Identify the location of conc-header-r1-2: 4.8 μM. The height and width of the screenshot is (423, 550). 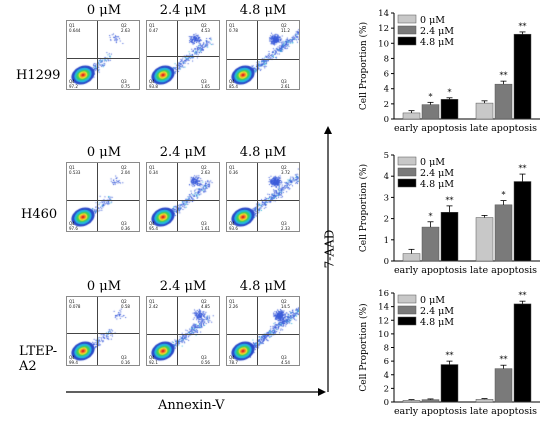
(263, 10).